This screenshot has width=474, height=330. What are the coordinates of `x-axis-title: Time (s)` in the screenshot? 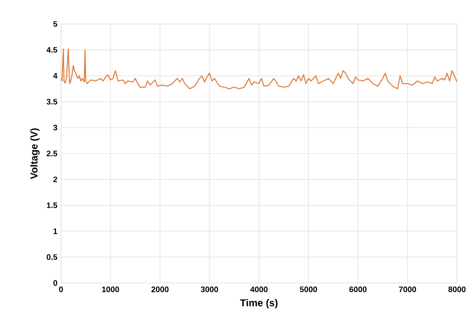 It's located at (259, 303).